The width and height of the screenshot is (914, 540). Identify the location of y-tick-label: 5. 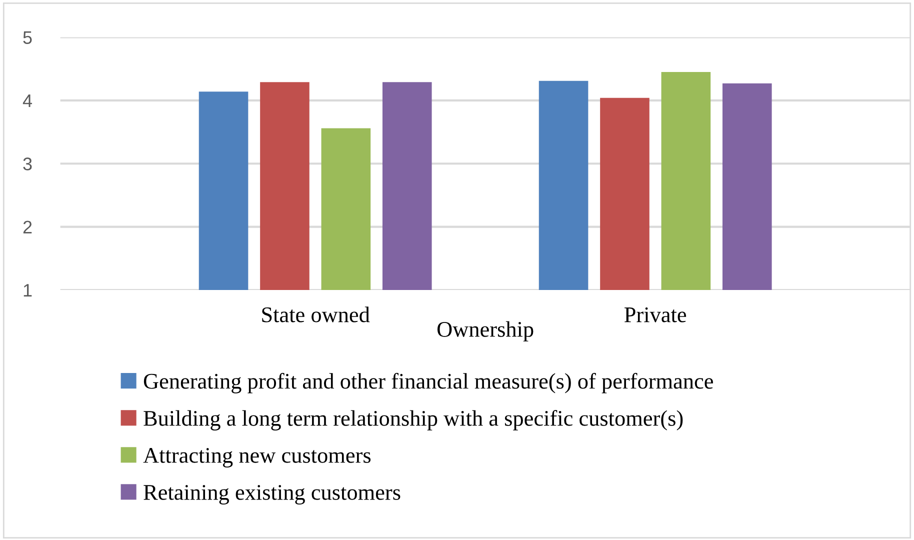
(27, 37).